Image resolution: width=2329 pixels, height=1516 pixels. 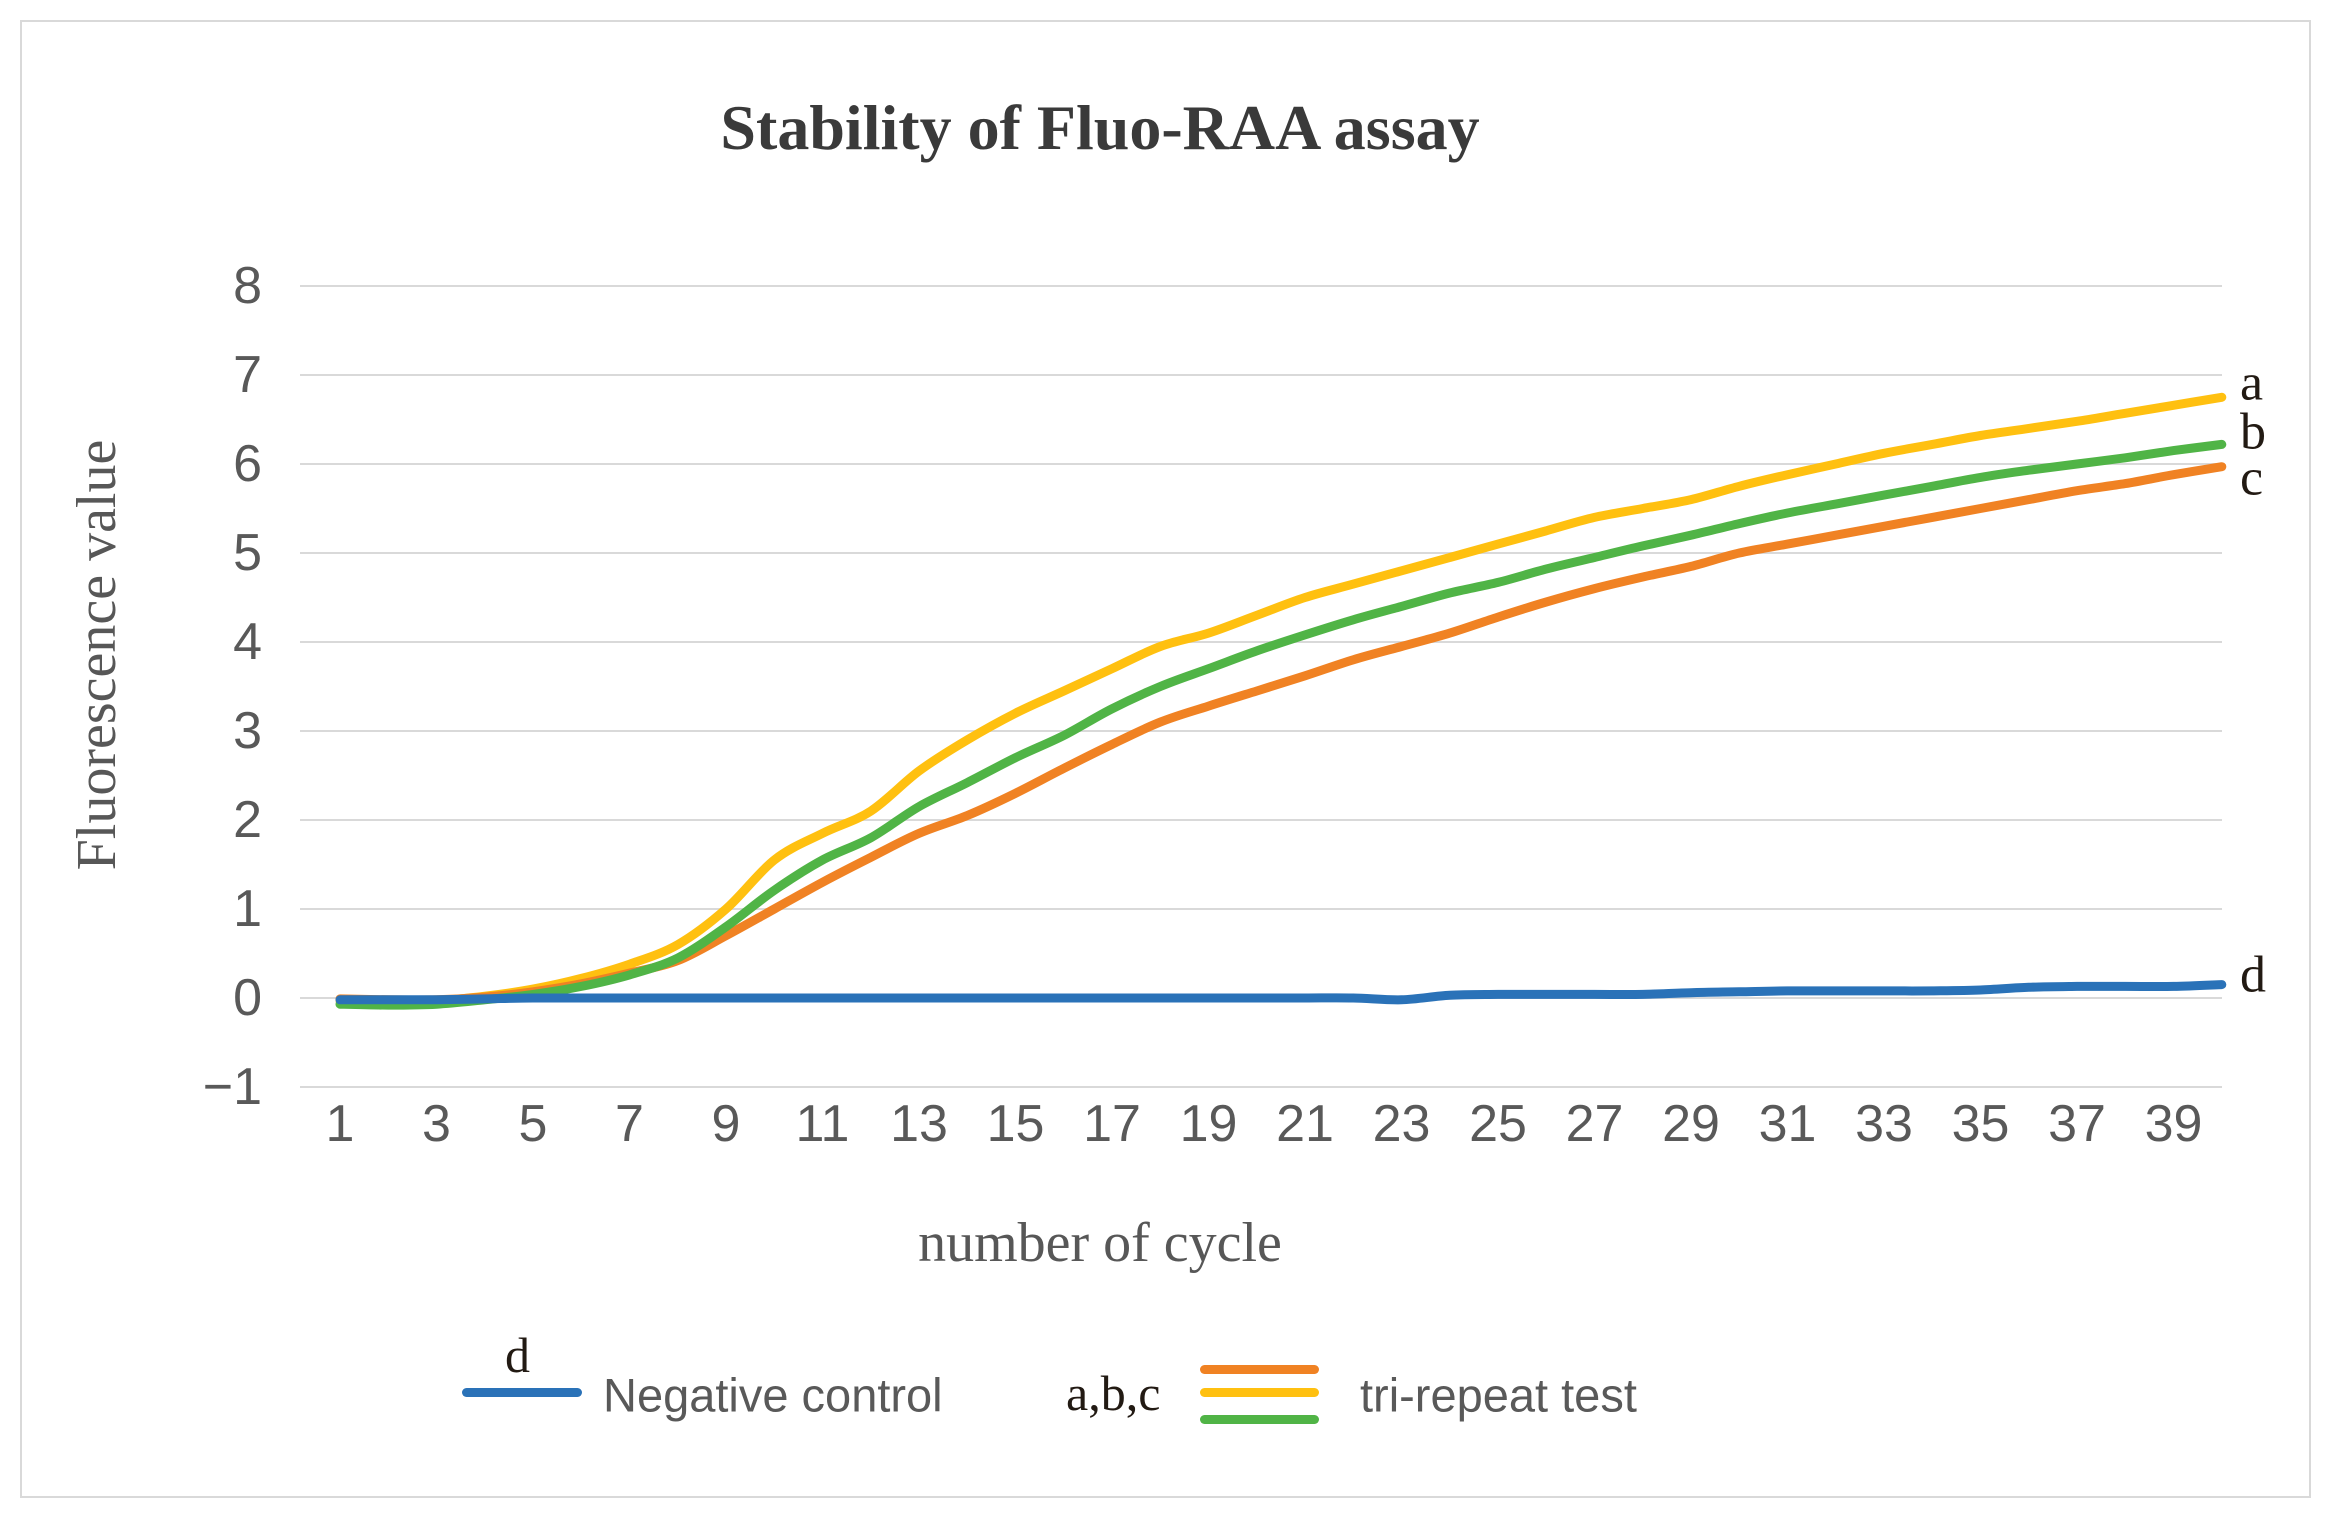 I want to click on x-tick-label: 35, so click(x=1980, y=1124).